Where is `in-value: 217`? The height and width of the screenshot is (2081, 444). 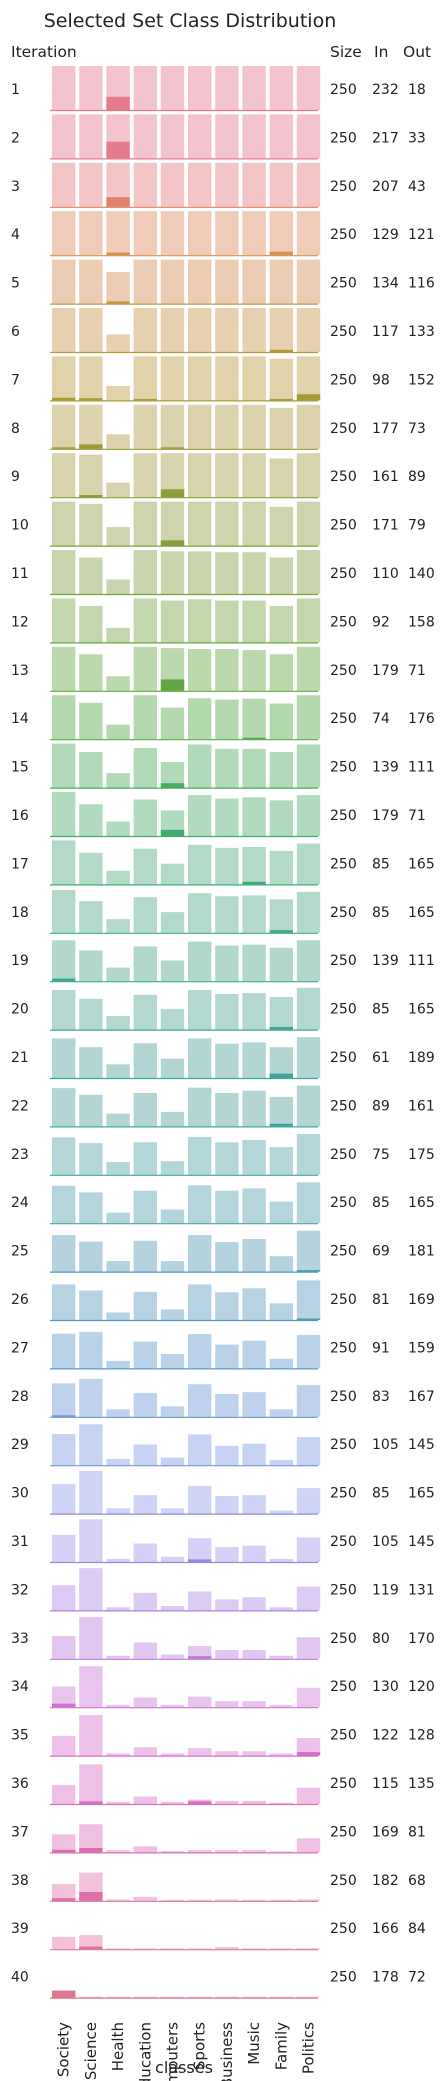 in-value: 217 is located at coordinates (385, 138).